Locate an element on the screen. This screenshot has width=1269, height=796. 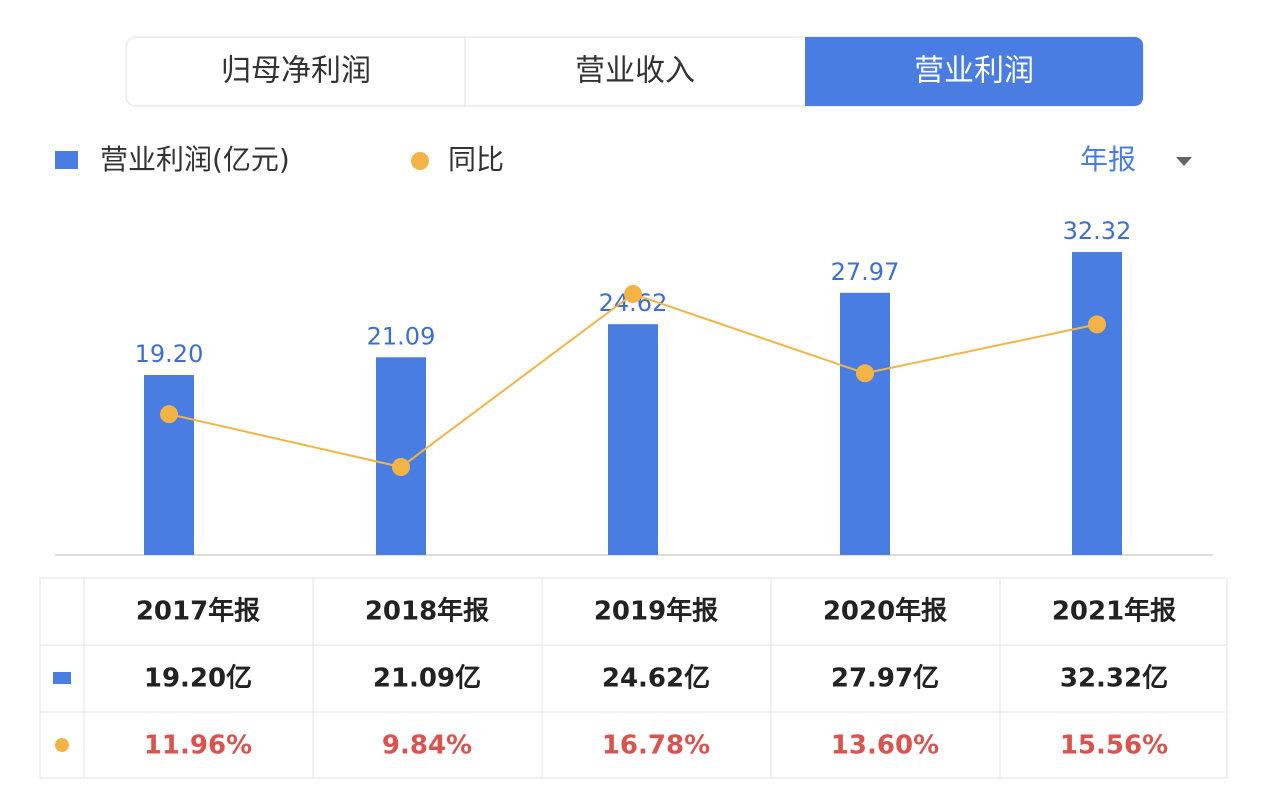
bar-value-label: 21.09 is located at coordinates (401, 336).